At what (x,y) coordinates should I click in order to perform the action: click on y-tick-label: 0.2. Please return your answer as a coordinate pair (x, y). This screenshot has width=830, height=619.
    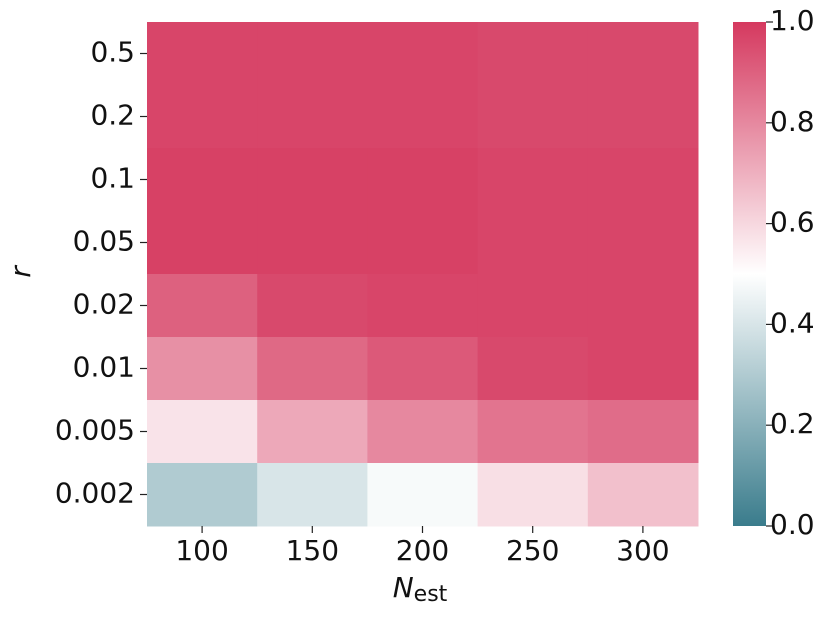
    Looking at the image, I should click on (112, 115).